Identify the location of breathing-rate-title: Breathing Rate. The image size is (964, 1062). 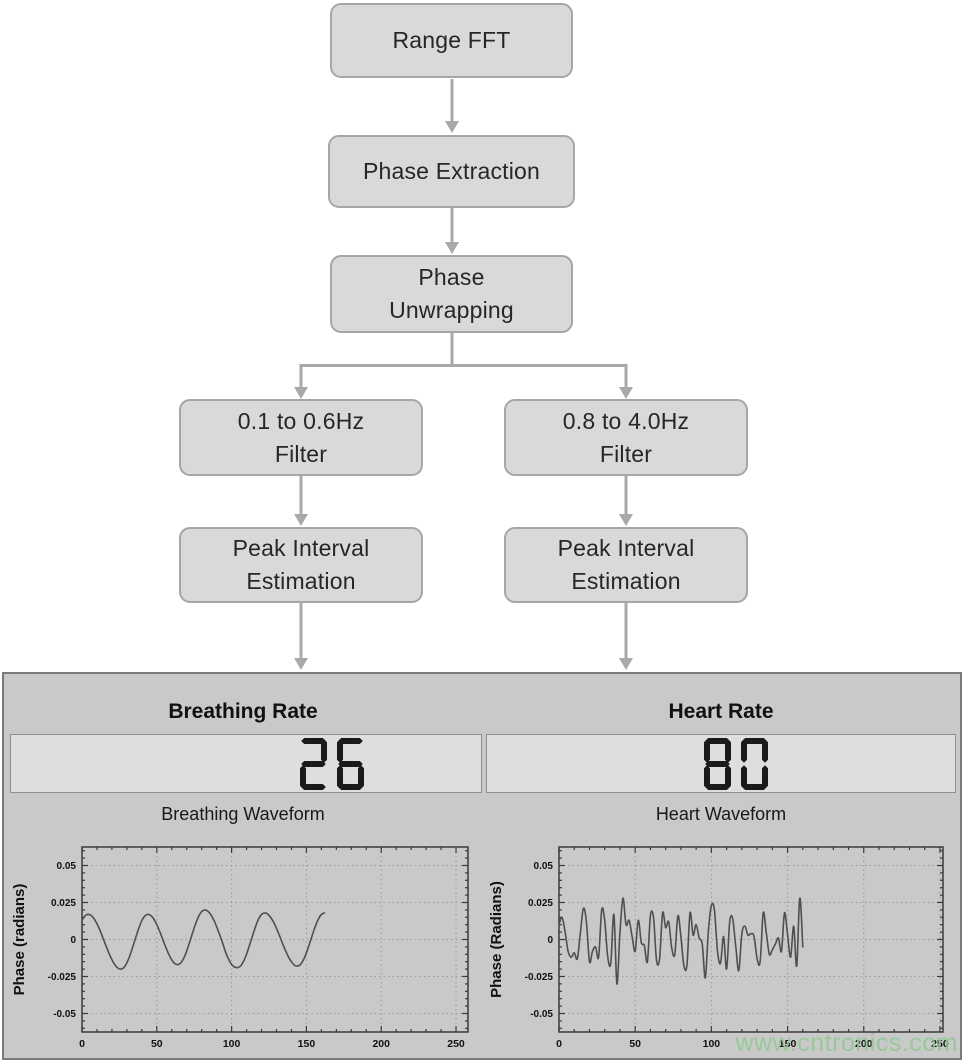
(243, 711).